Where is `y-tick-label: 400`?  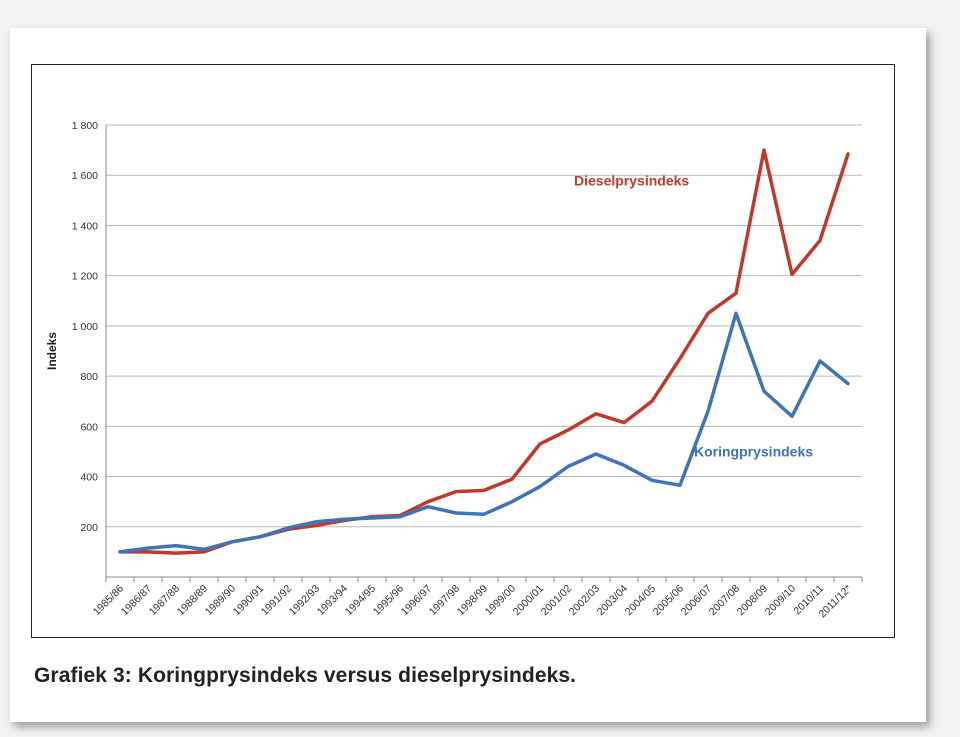 y-tick-label: 400 is located at coordinates (89, 478).